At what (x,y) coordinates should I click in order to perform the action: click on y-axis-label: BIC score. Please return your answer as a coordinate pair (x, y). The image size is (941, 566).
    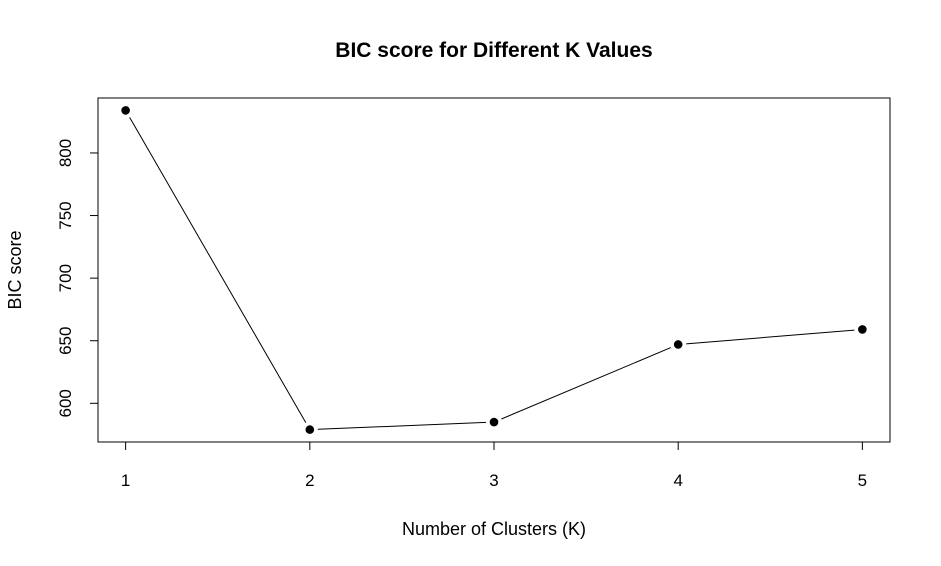
    Looking at the image, I should click on (15, 269).